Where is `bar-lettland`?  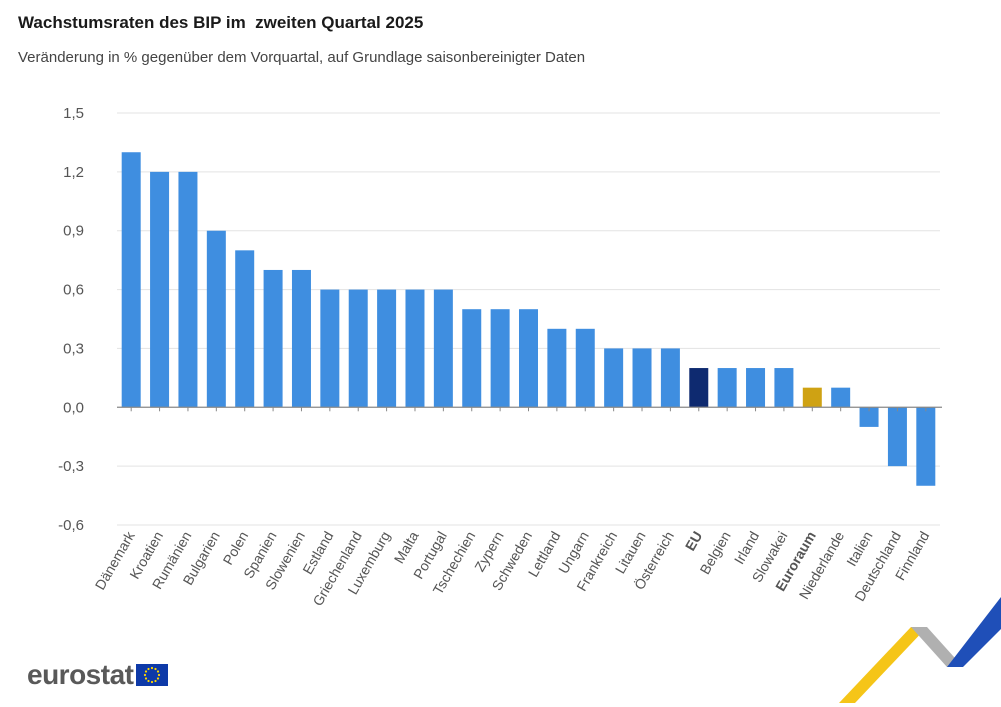
bar-lettland is located at coordinates (557, 368).